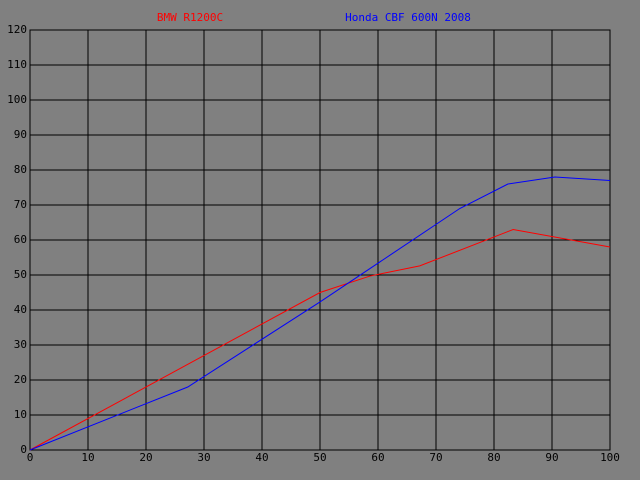  What do you see at coordinates (551, 457) in the screenshot?
I see `x-tick-label: 90` at bounding box center [551, 457].